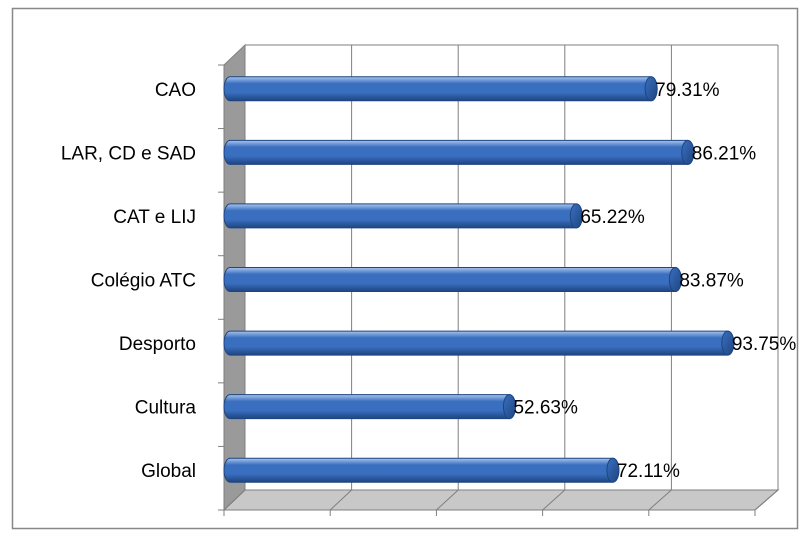  I want to click on category-label: CAT e LIJ, so click(154, 217).